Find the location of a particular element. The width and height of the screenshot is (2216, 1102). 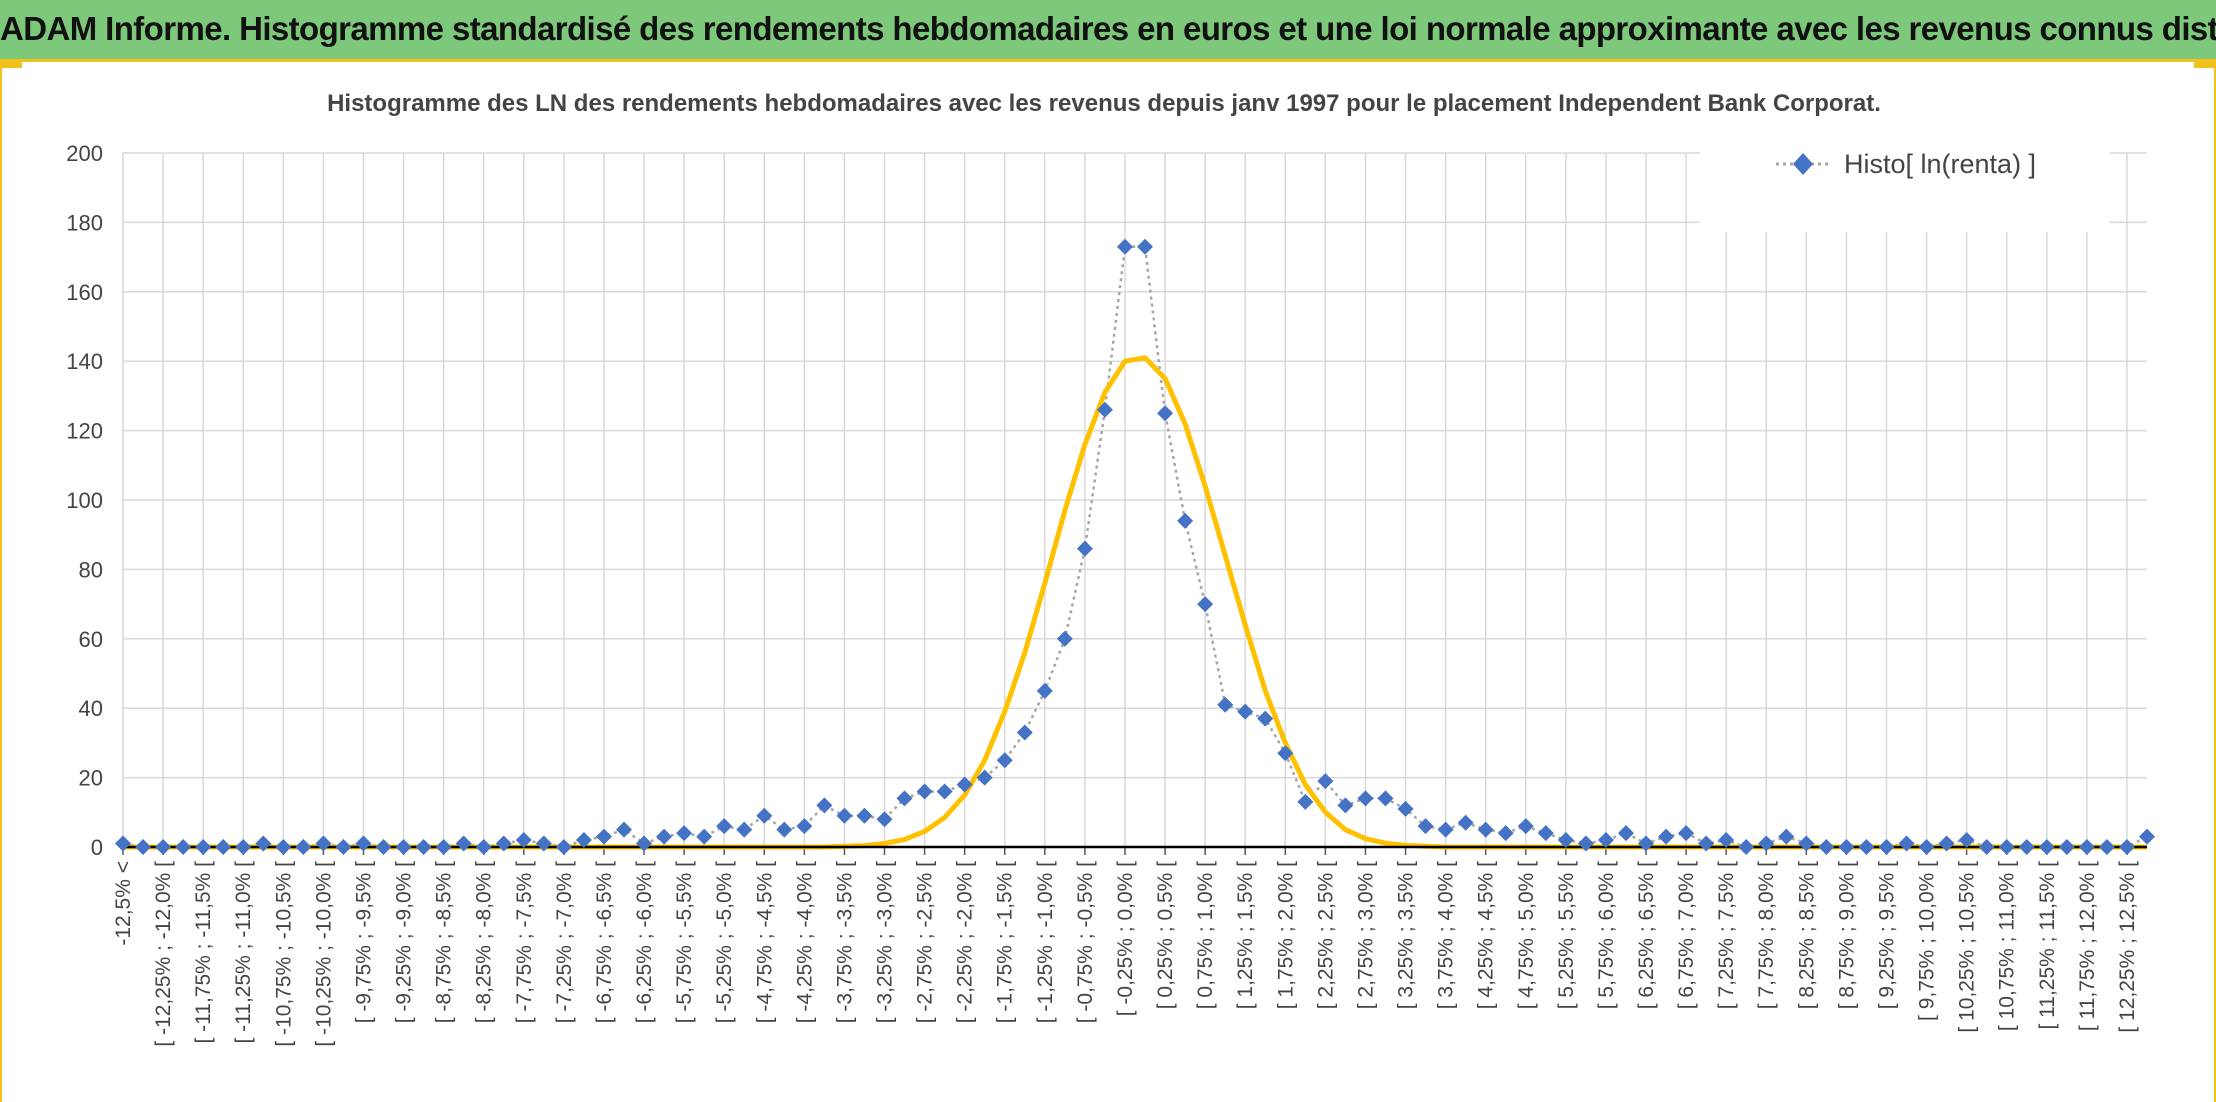

x-tick-label: [ -9,25% ; -9,0% [ is located at coordinates (404, 942).